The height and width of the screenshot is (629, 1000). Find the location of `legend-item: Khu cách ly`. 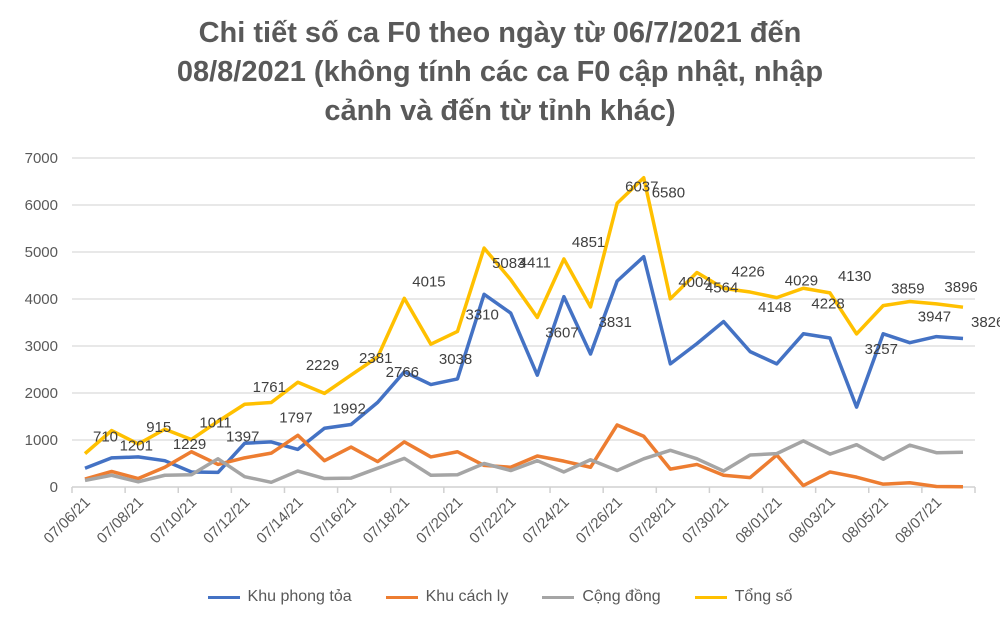

legend-item: Khu cách ly is located at coordinates (447, 597).